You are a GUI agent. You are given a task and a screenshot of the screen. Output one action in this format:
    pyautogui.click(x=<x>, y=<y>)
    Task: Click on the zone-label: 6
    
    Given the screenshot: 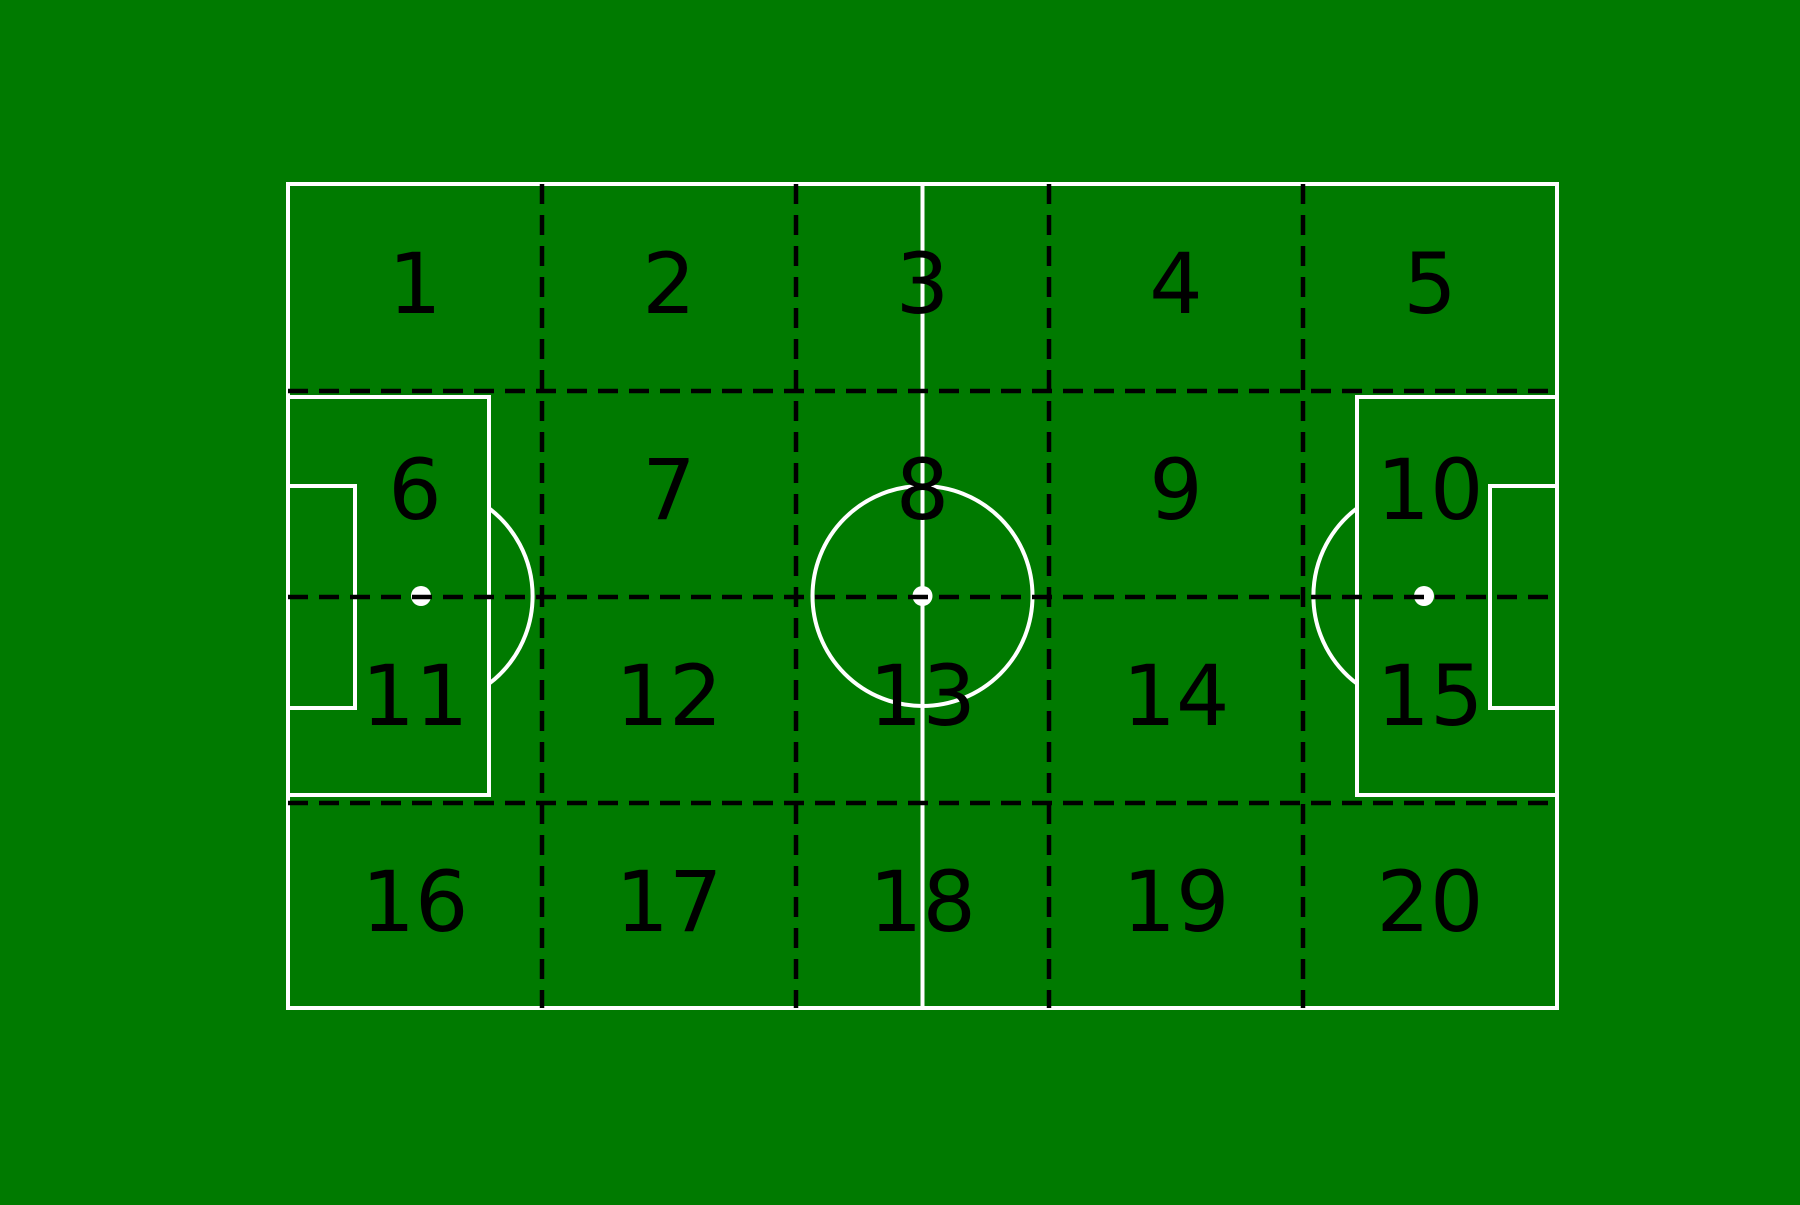 What is the action you would take?
    pyautogui.click(x=414, y=490)
    